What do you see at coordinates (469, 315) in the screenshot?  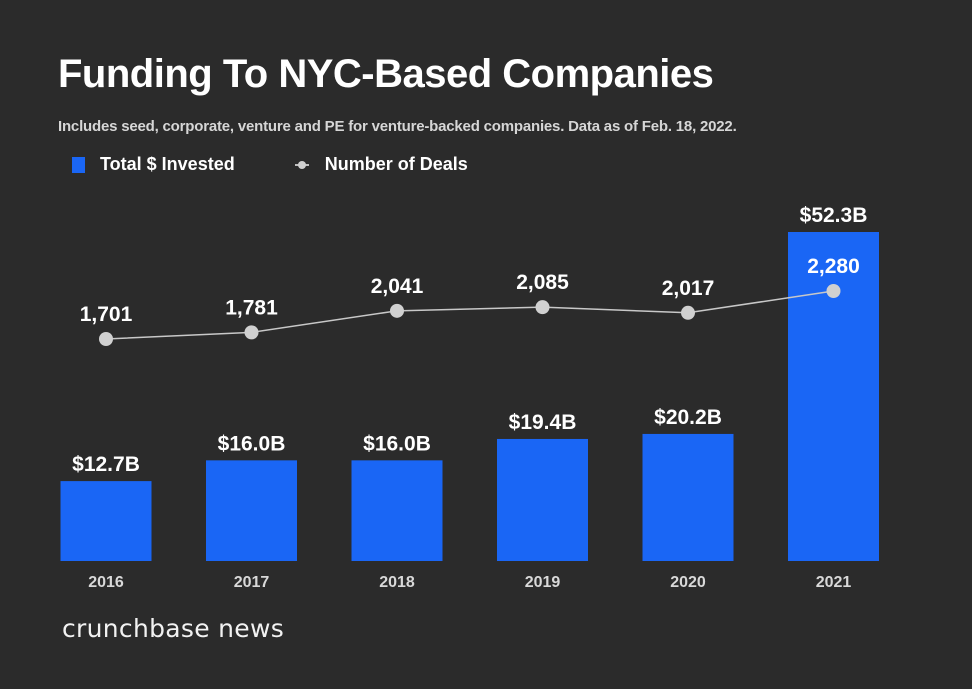 I see `deals-line` at bounding box center [469, 315].